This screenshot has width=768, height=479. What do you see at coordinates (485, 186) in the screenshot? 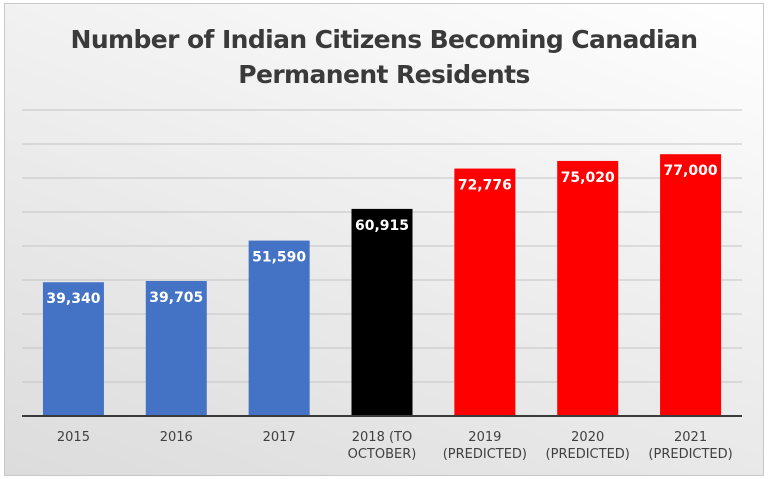
I see `data-label: 72,776` at bounding box center [485, 186].